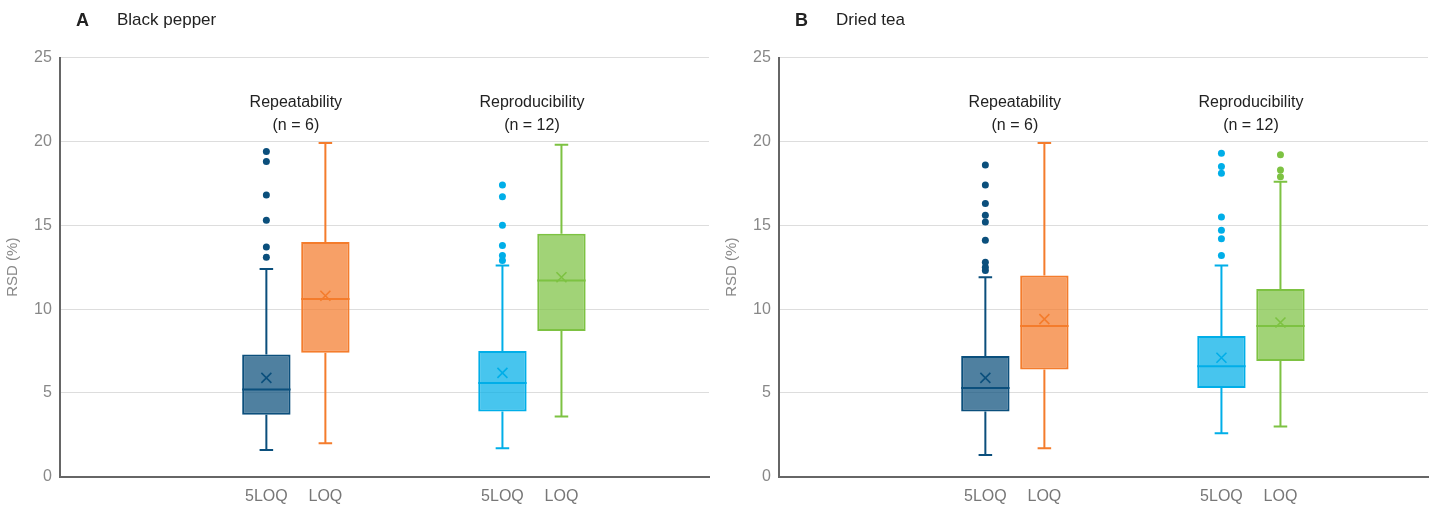 The width and height of the screenshot is (1438, 522). I want to click on chart-subtitle: Dried tea, so click(870, 20).